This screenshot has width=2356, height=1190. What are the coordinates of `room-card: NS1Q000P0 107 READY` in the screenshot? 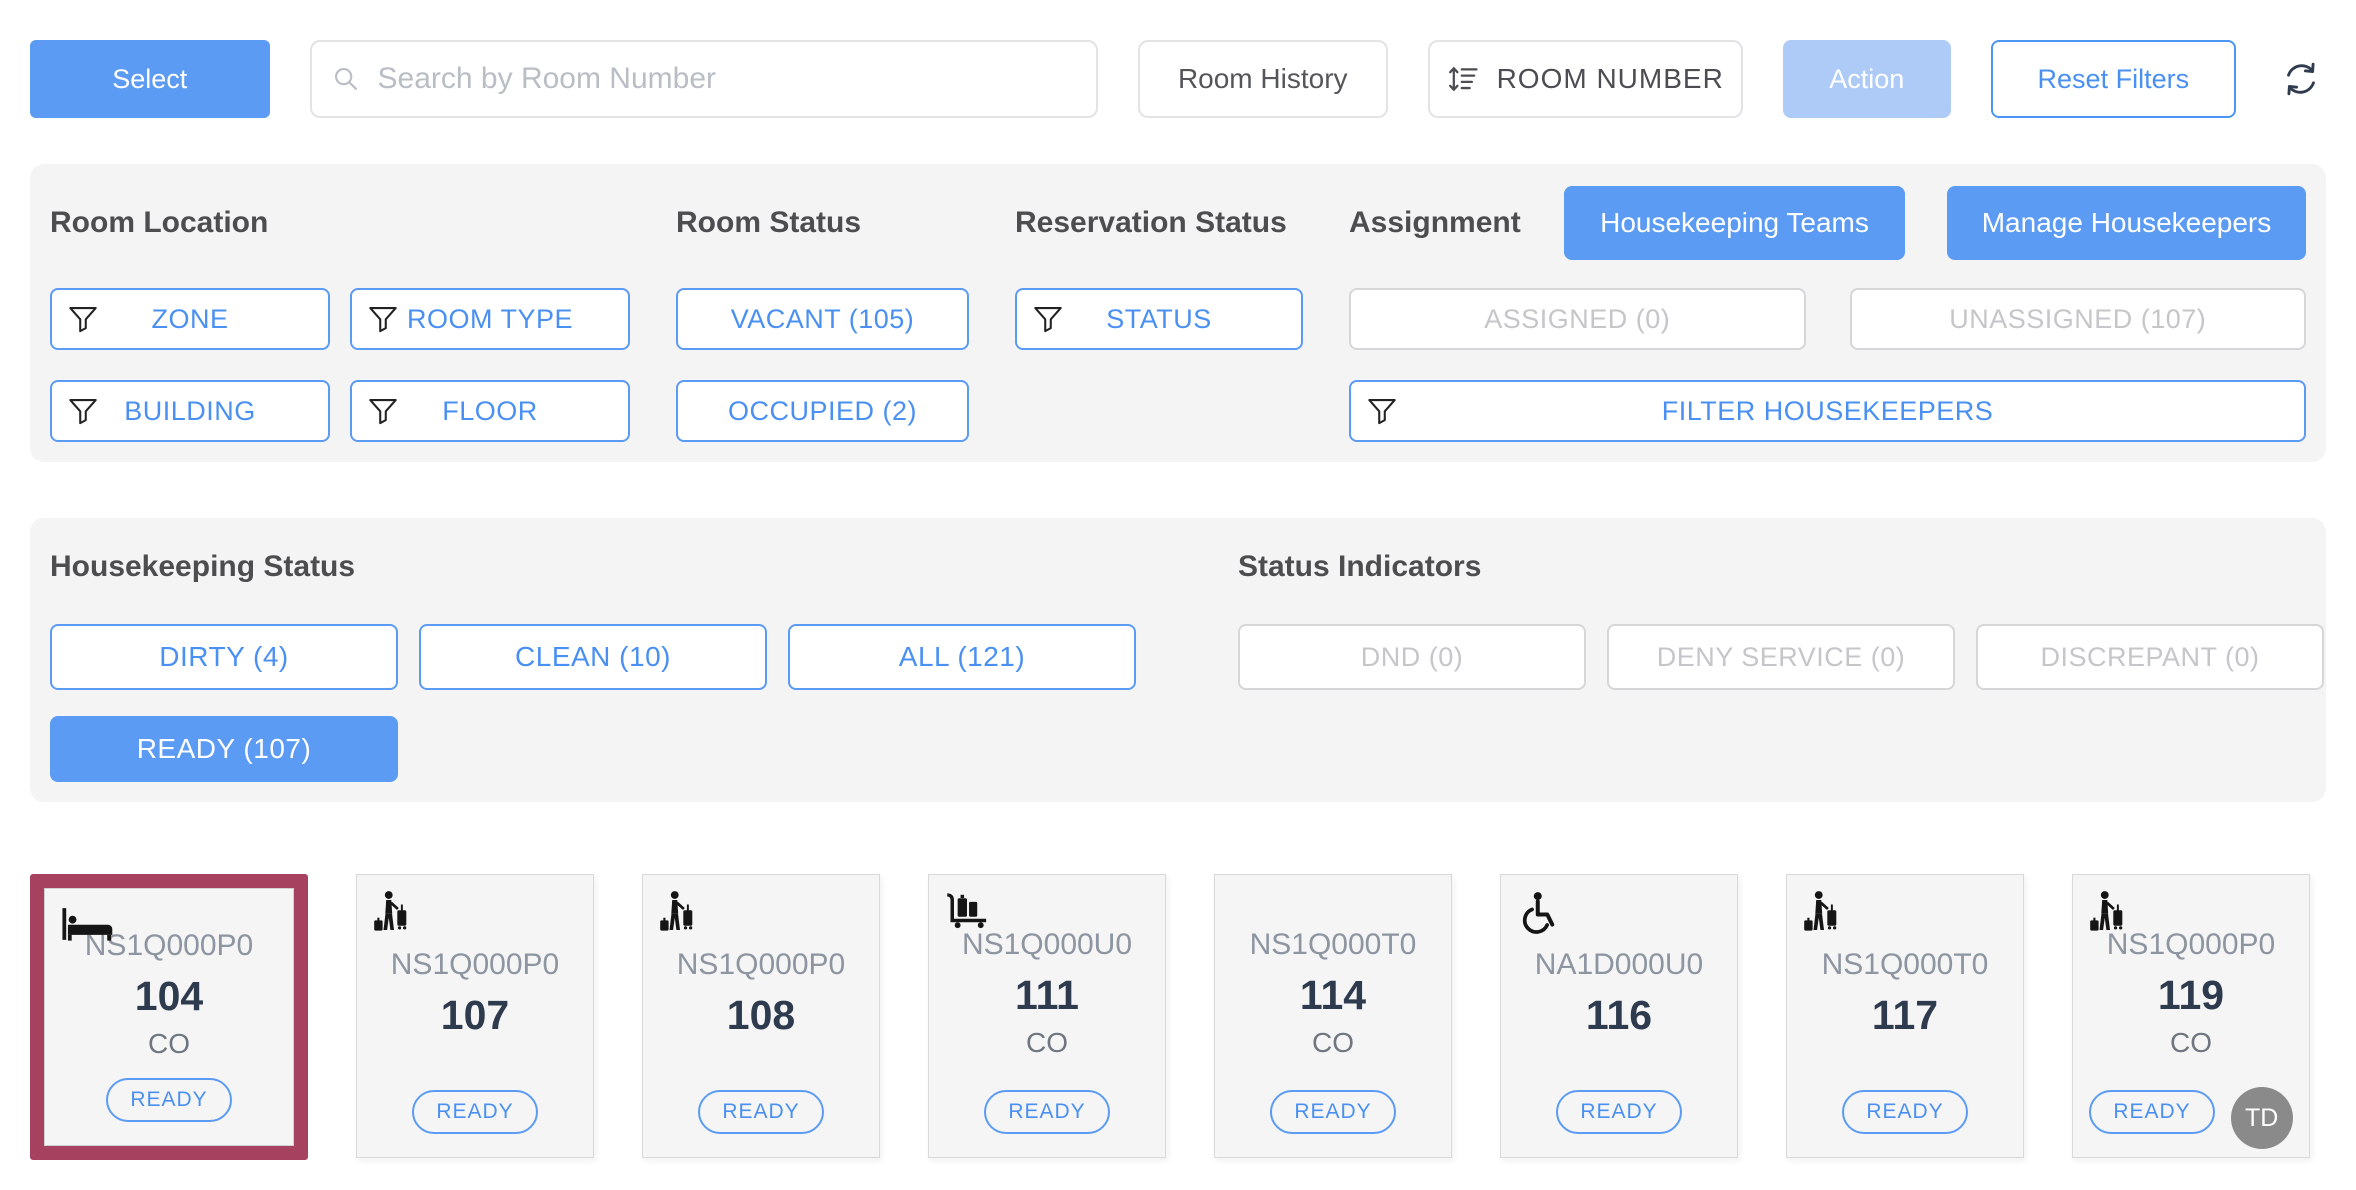 It's located at (475, 1016).